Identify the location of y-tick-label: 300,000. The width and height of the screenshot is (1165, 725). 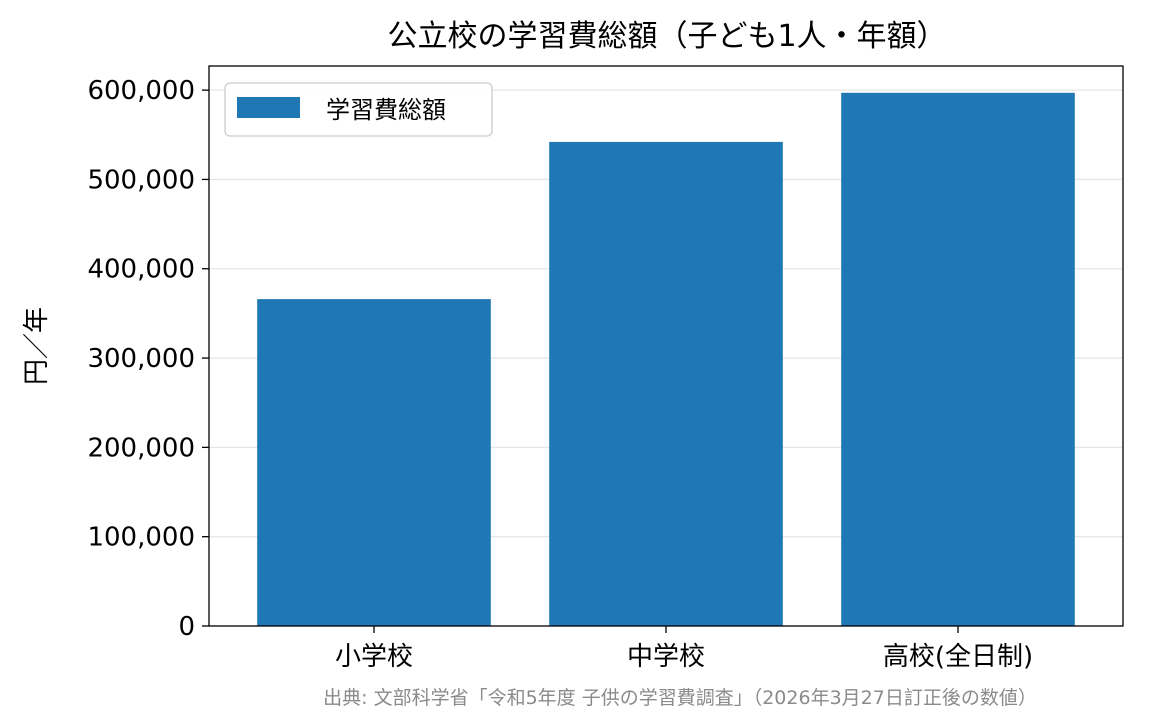
(141, 359).